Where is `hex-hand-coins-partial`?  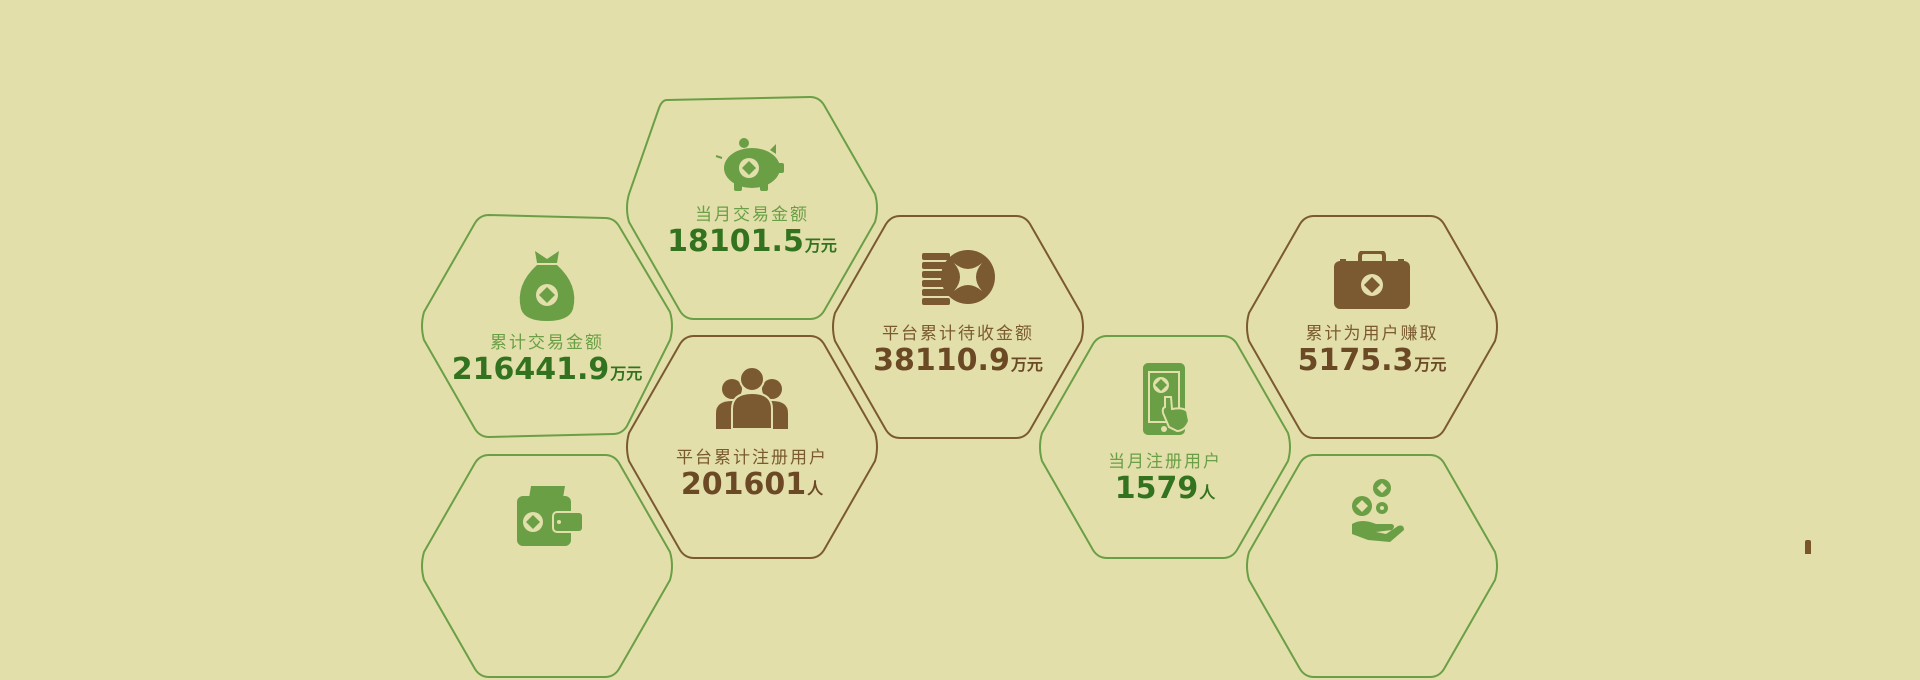
hex-hand-coins-partial is located at coordinates (1372, 566).